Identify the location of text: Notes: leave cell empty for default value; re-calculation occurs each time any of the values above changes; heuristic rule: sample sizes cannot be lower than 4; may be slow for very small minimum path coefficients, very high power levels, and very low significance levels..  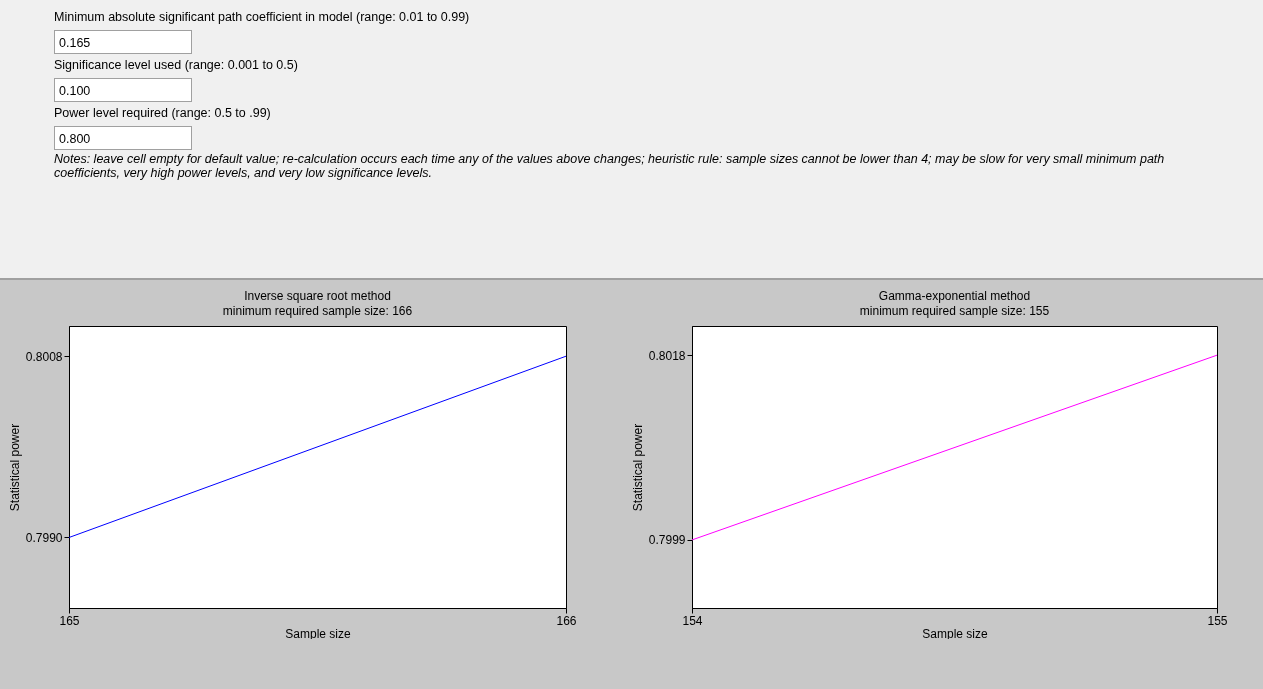
(610, 166).